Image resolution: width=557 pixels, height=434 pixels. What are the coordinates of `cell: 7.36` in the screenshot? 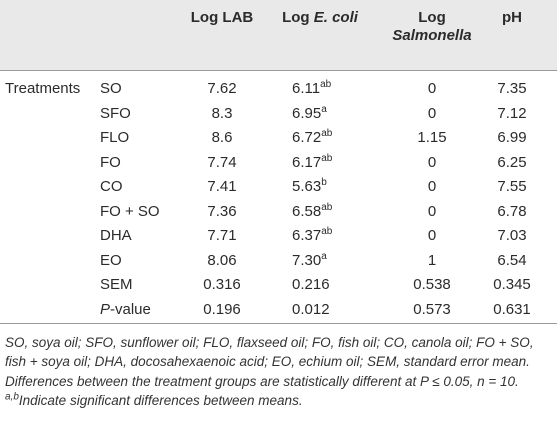 It's located at (222, 211).